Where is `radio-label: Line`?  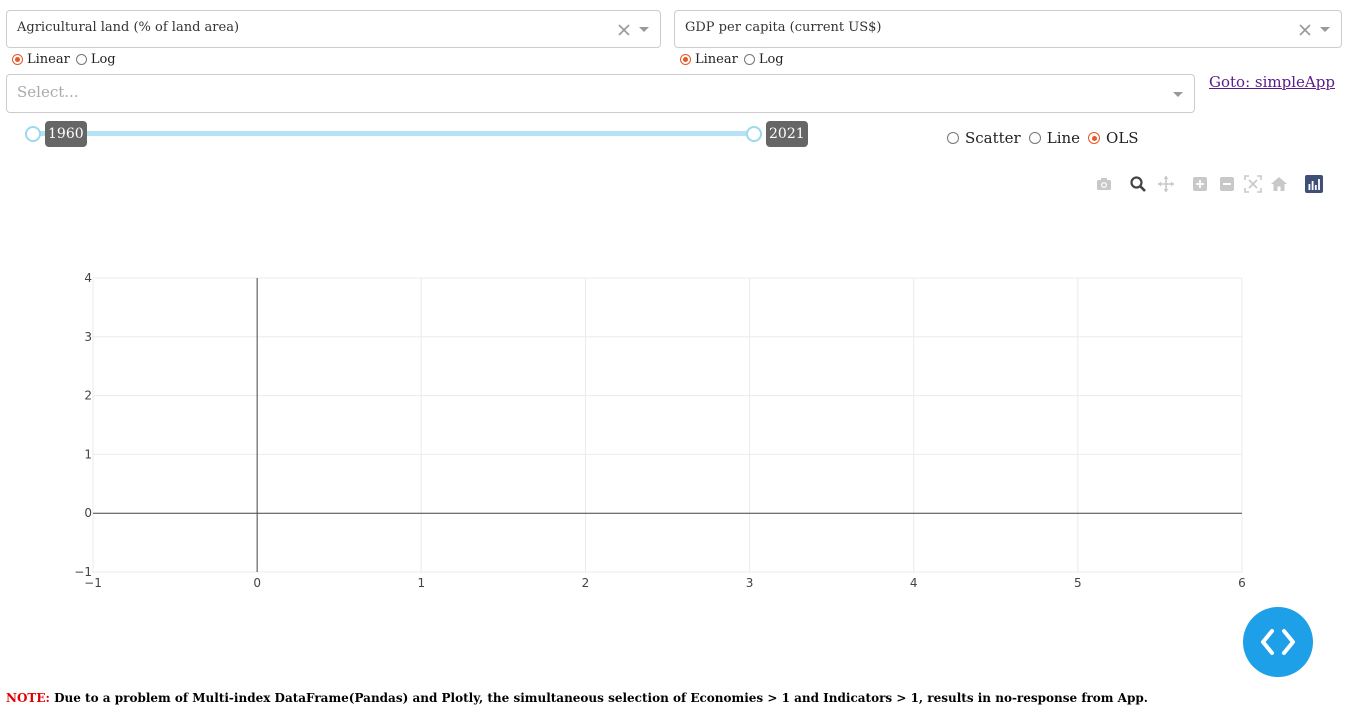 radio-label: Line is located at coordinates (1063, 138).